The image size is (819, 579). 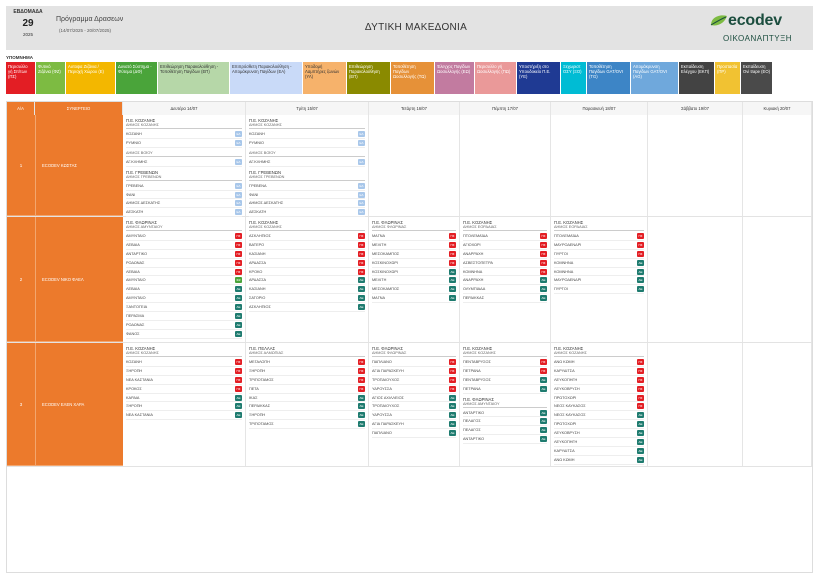 I want to click on location-name: ΠΥΡΓΟΙ, so click(x=561, y=289).